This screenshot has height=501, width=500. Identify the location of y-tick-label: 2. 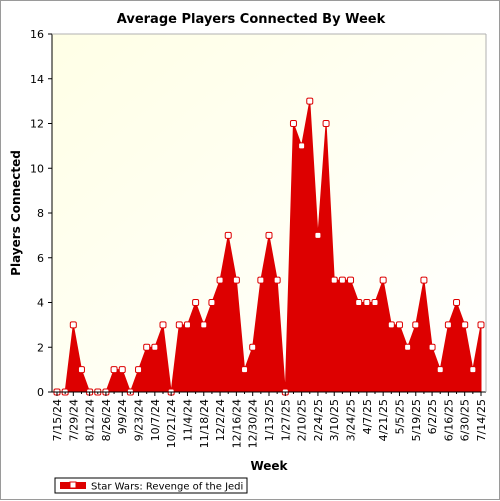
(40, 347).